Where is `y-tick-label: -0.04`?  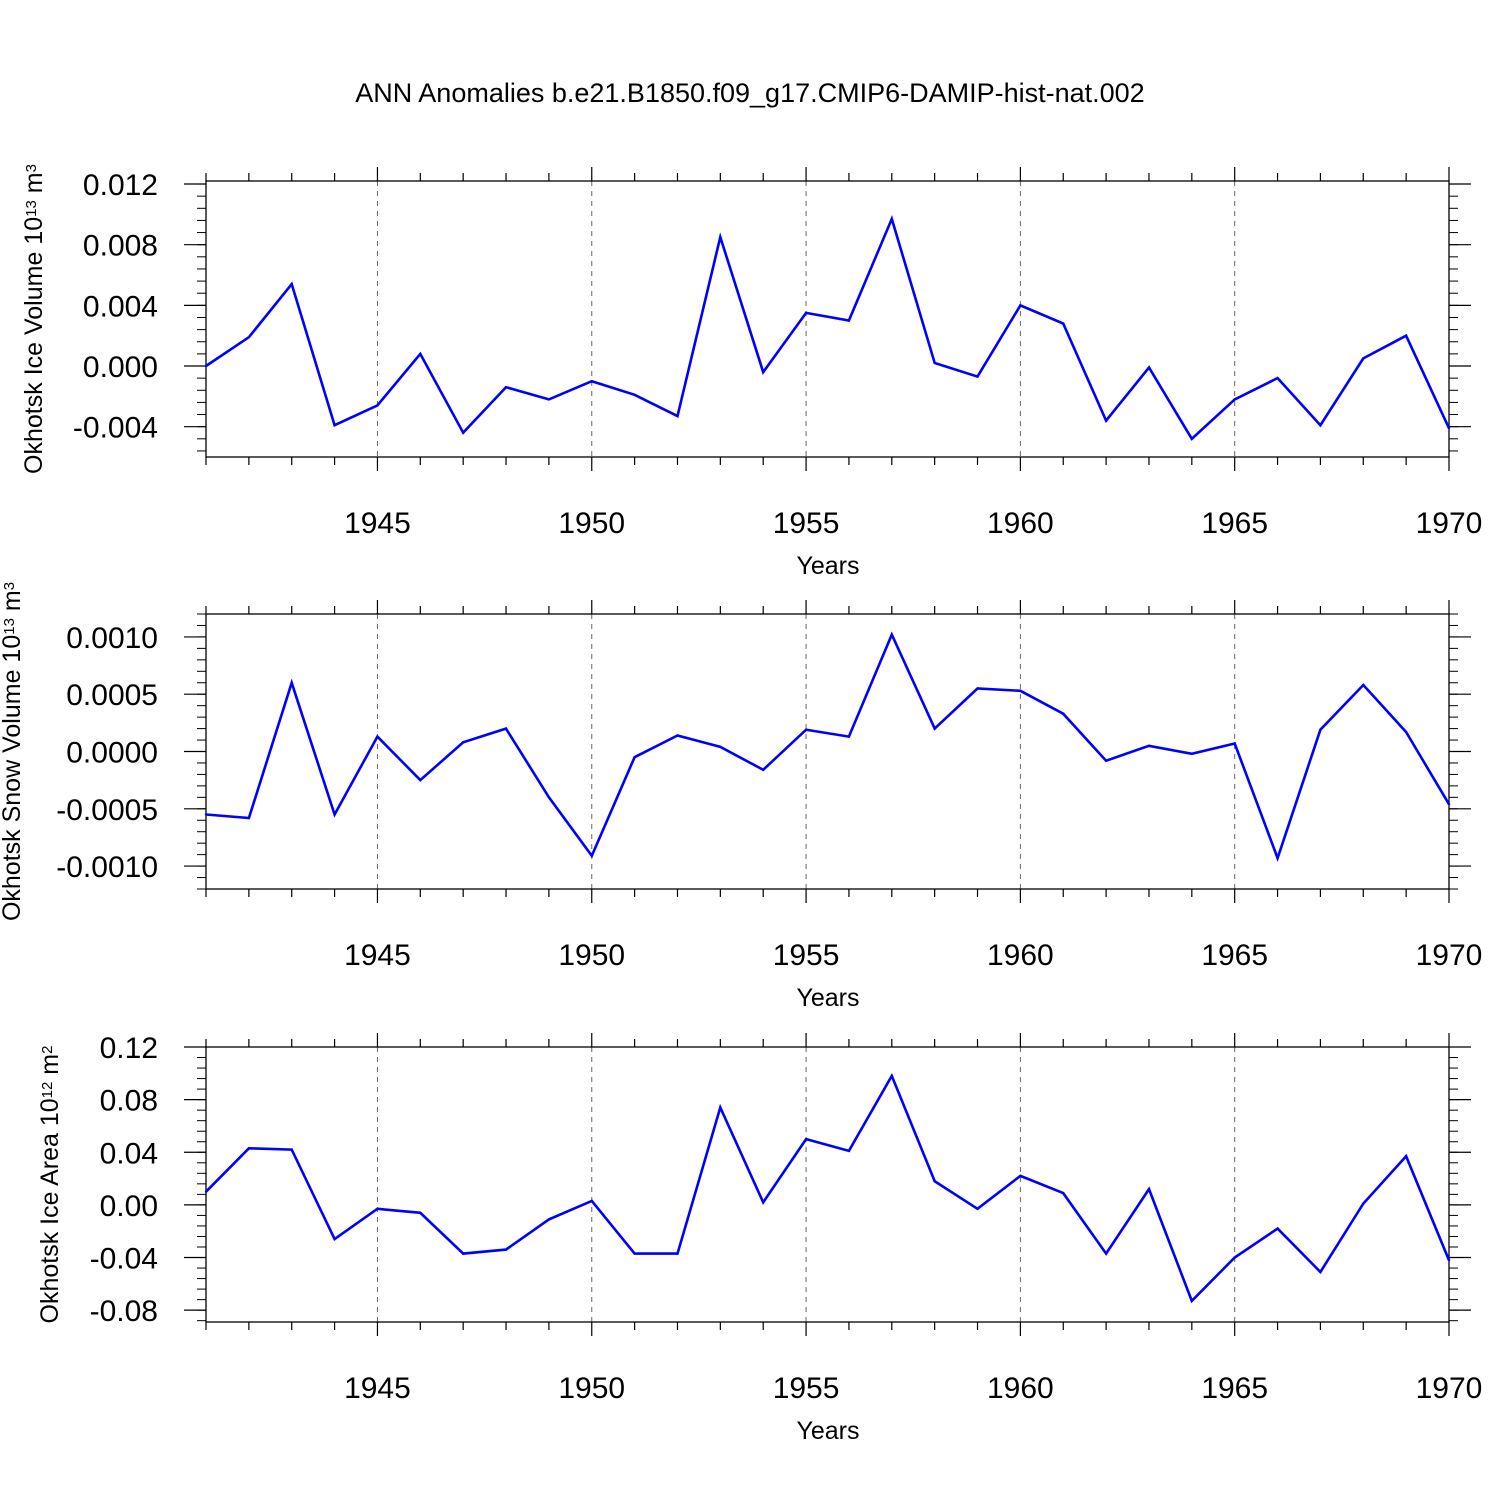 y-tick-label: -0.04 is located at coordinates (124, 1259).